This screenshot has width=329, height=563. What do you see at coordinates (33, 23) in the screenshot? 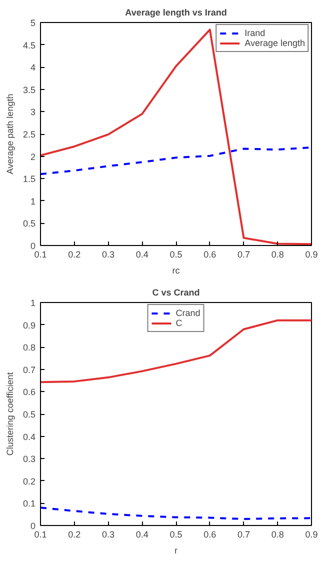
I see `y-tick-label: 5` at bounding box center [33, 23].